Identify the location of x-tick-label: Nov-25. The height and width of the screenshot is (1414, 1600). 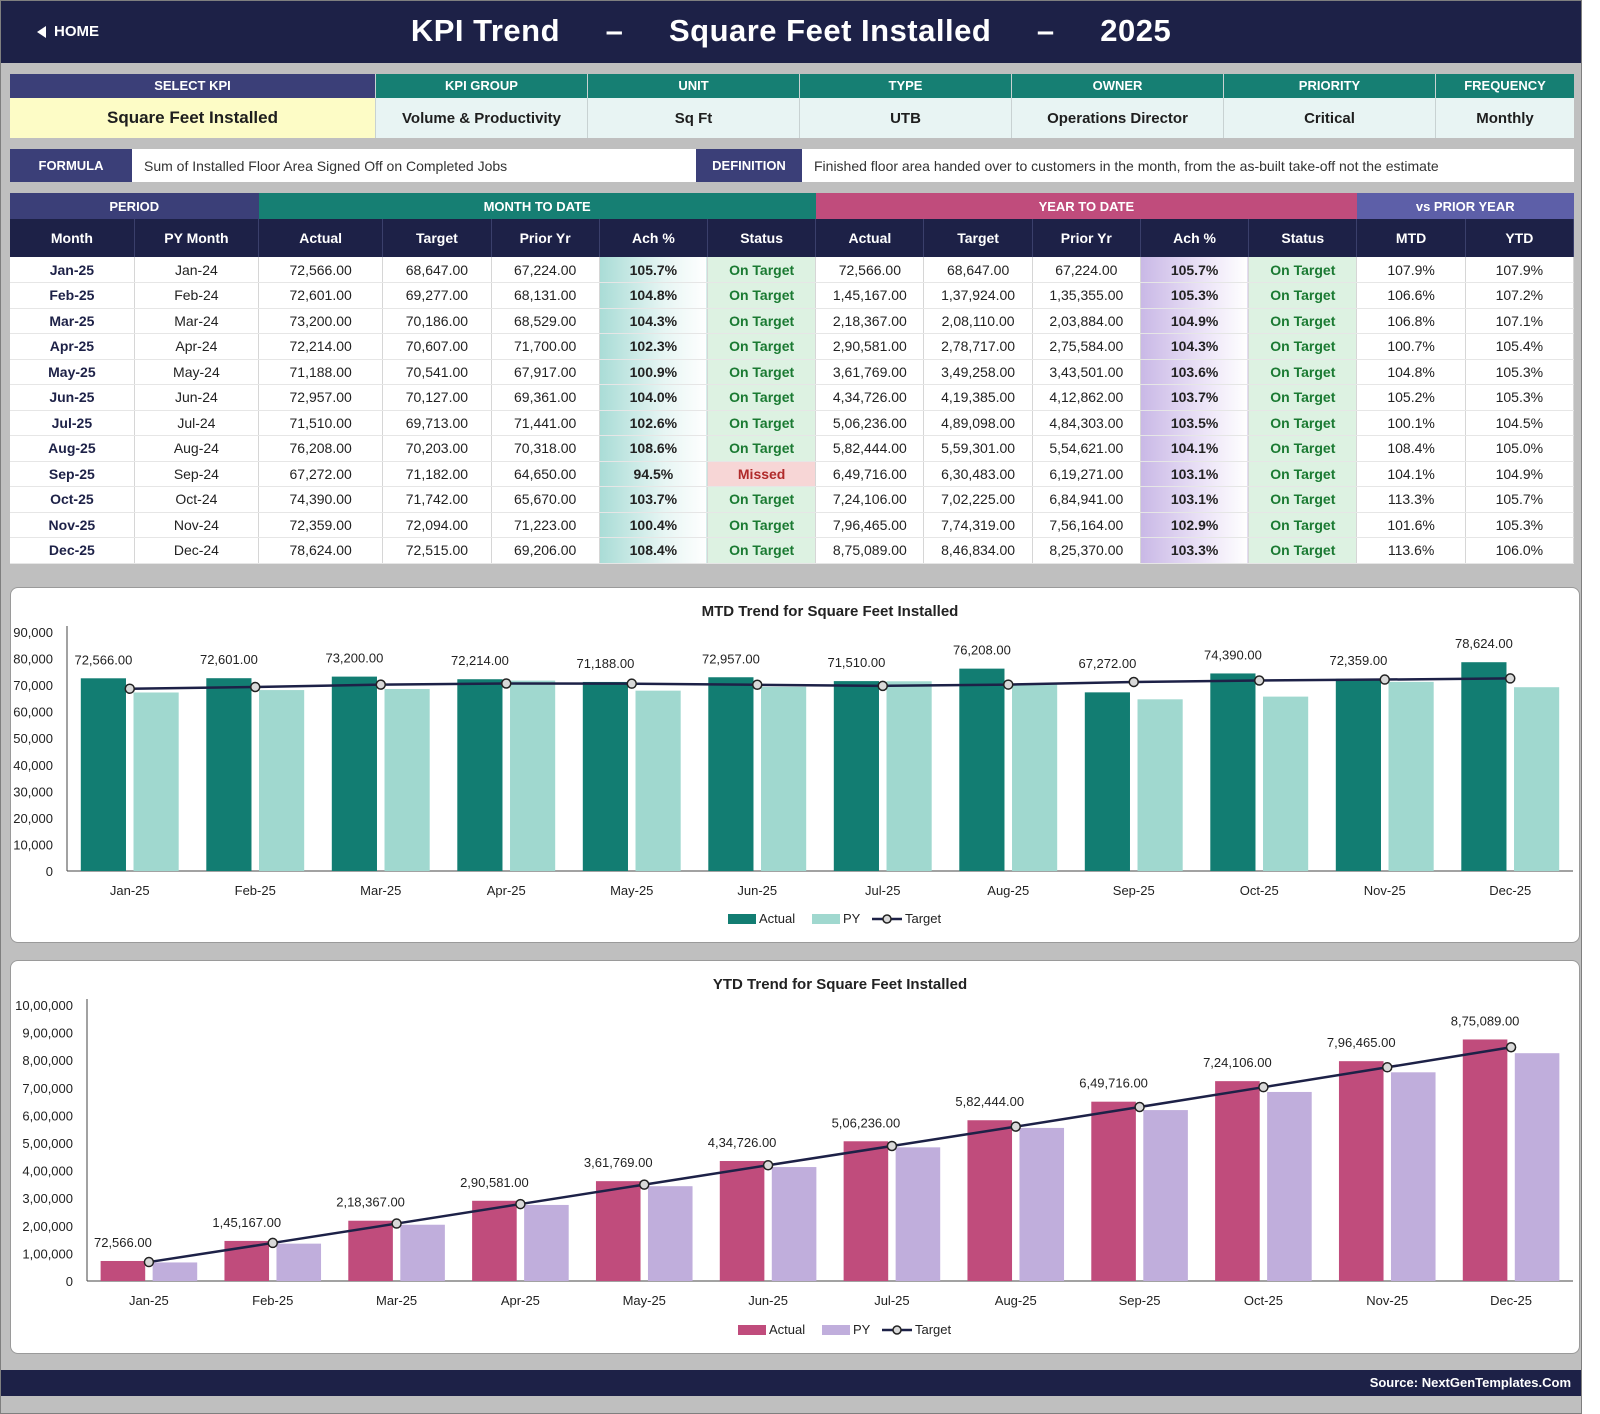
(1387, 1300).